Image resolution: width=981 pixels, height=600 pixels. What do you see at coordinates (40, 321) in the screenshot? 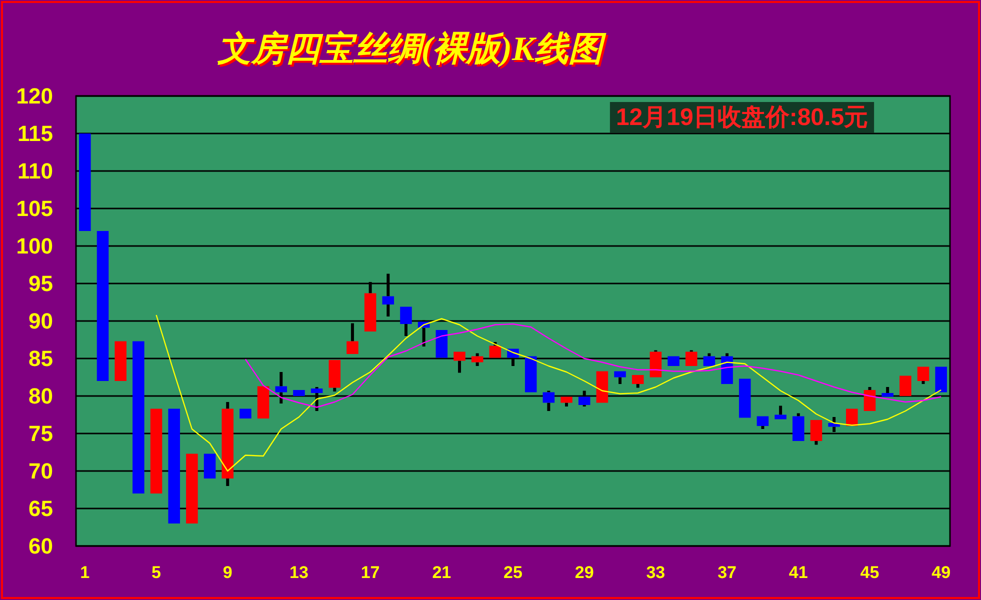
I see `y-tick-label: 90` at bounding box center [40, 321].